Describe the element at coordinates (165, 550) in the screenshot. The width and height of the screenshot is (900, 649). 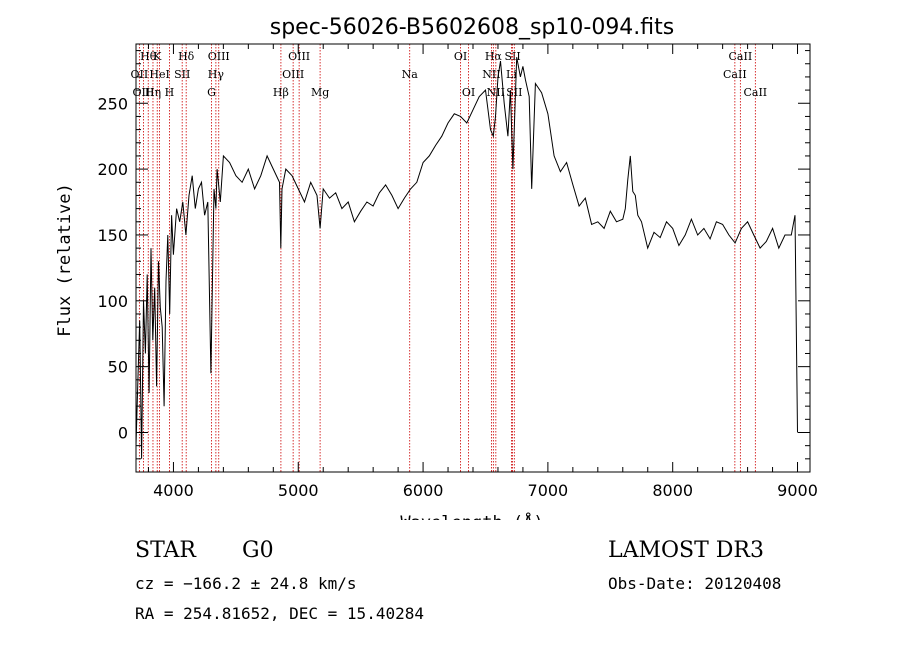
I see `object-class: STAR` at that location.